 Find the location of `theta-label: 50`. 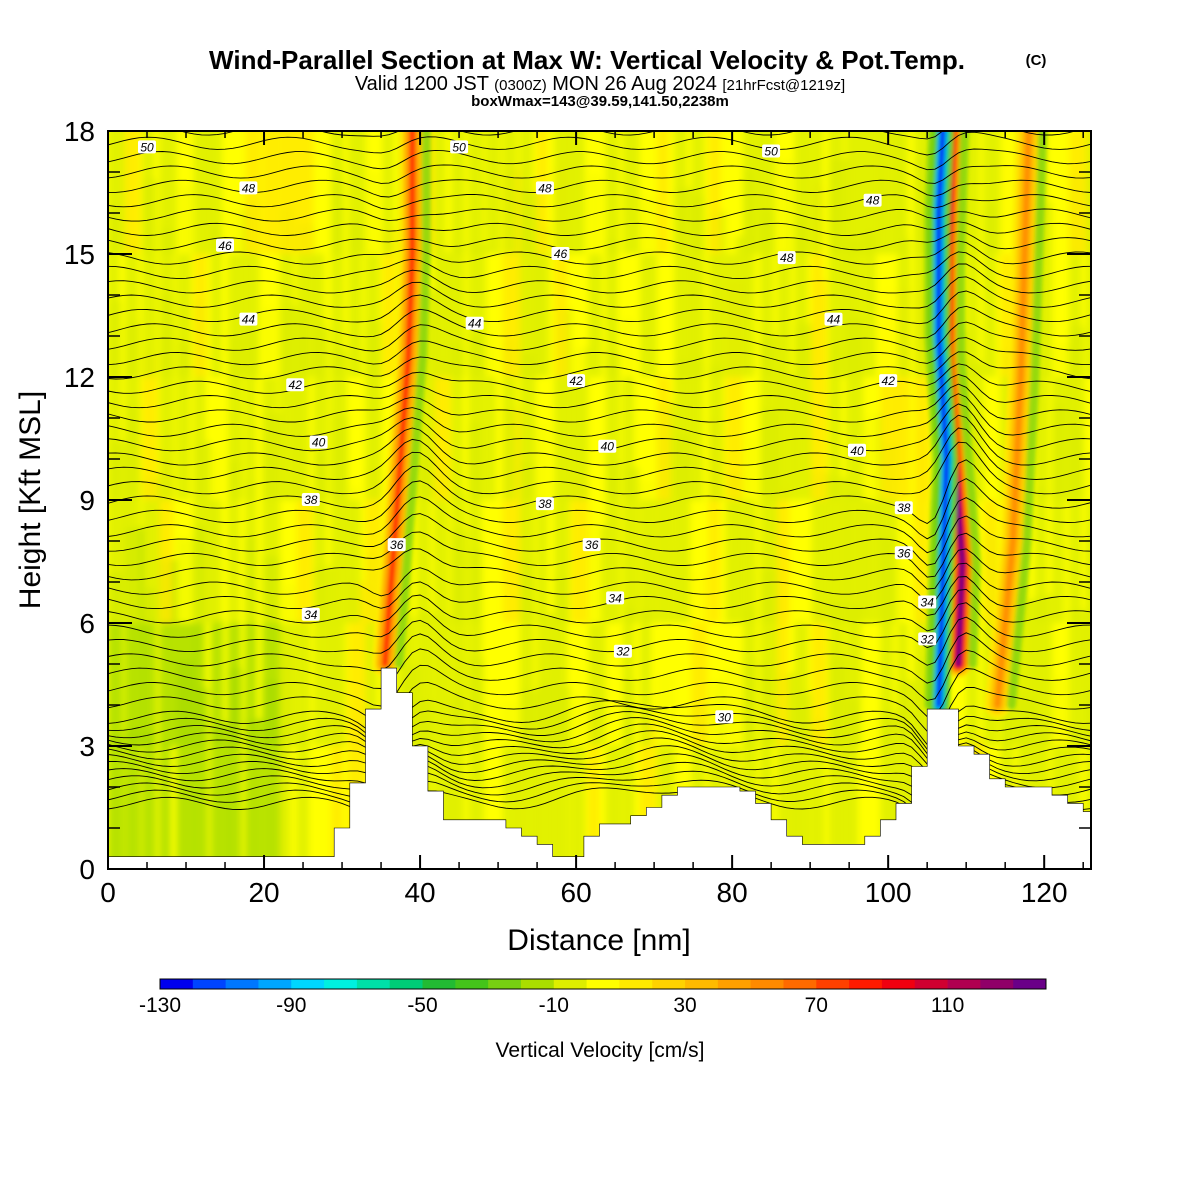

theta-label: 50 is located at coordinates (459, 147).